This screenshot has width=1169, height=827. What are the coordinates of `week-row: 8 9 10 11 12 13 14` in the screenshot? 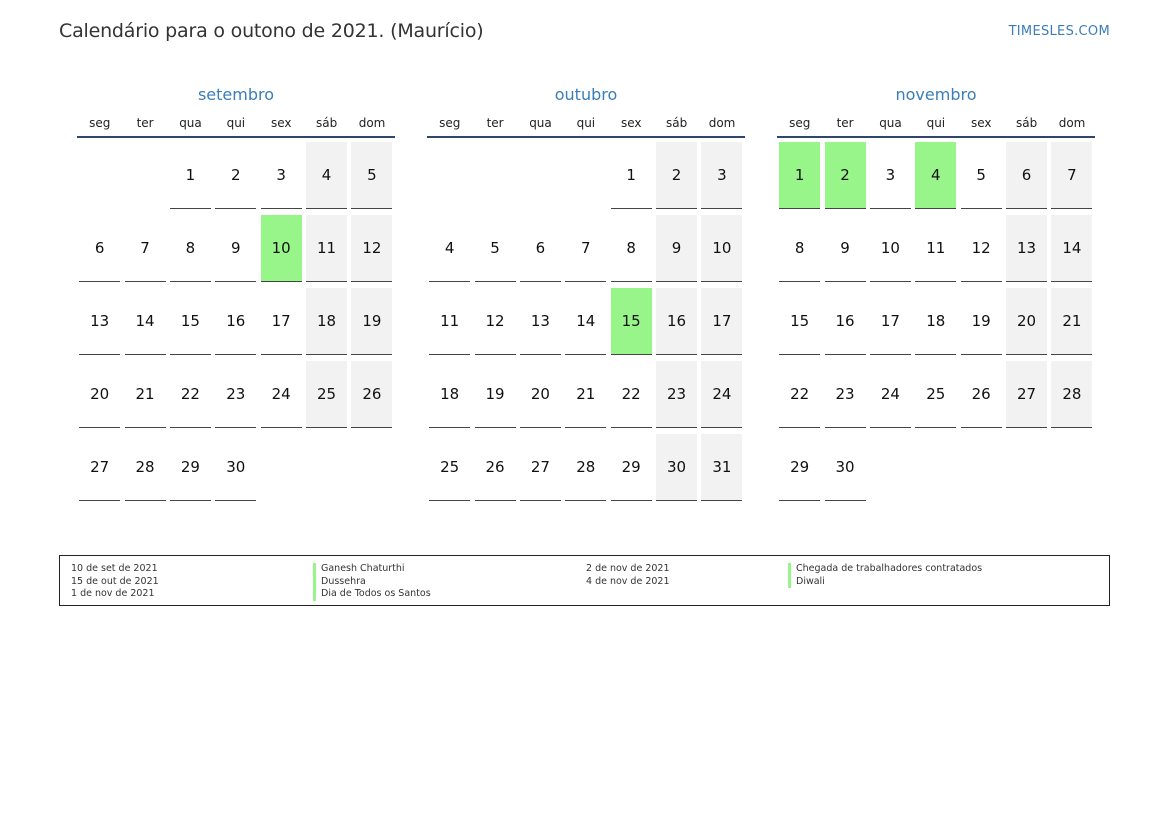 It's located at (936, 251).